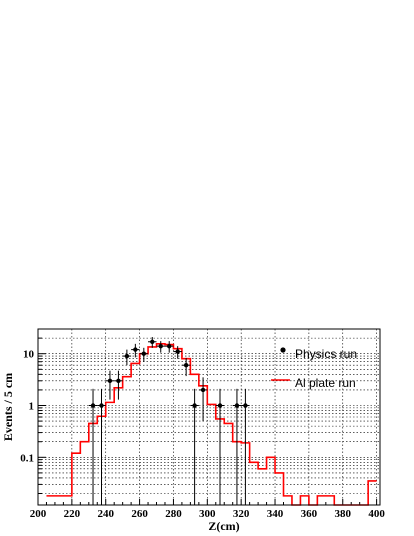 This screenshot has width=414, height=536. I want to click on x-tick-label: 380, so click(343, 514).